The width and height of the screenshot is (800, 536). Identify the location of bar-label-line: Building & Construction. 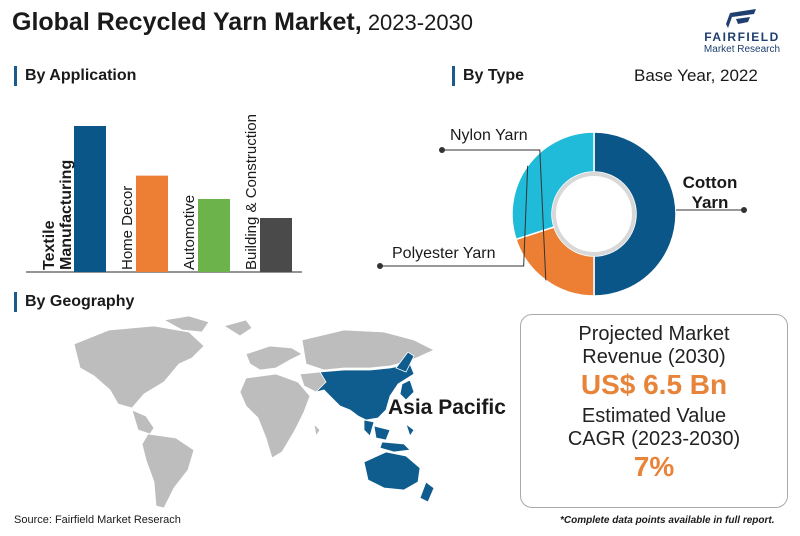
(251, 192).